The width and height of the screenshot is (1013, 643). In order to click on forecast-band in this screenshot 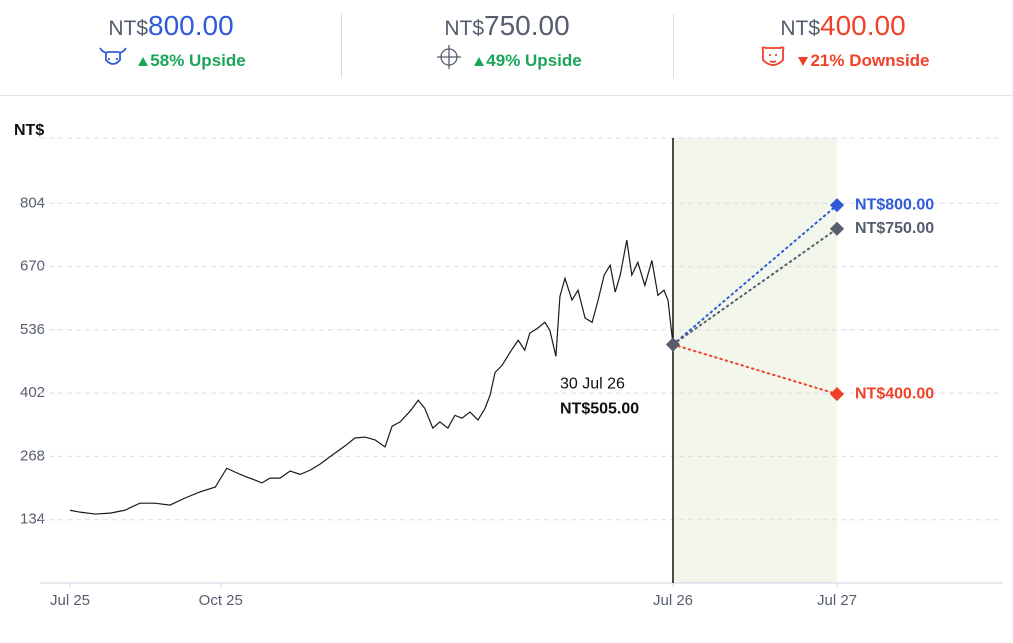, I will do `click(755, 360)`.